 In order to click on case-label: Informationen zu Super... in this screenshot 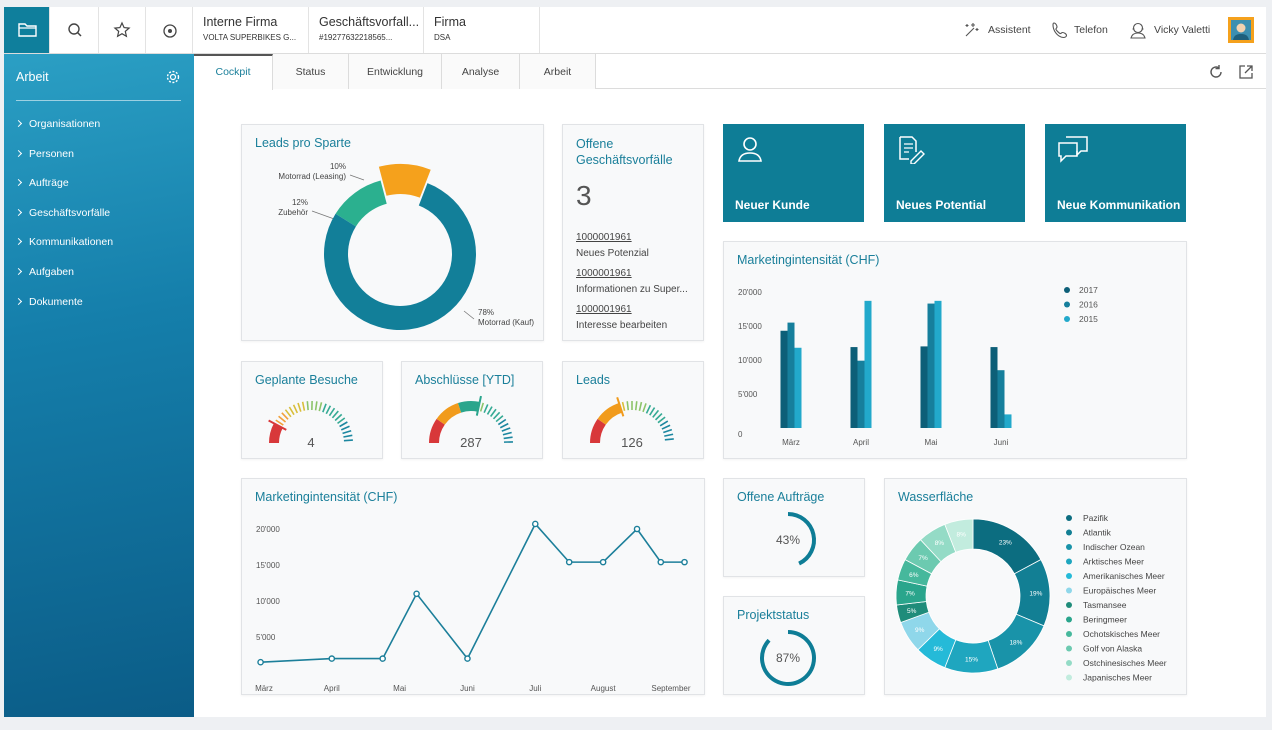, I will do `click(632, 289)`.